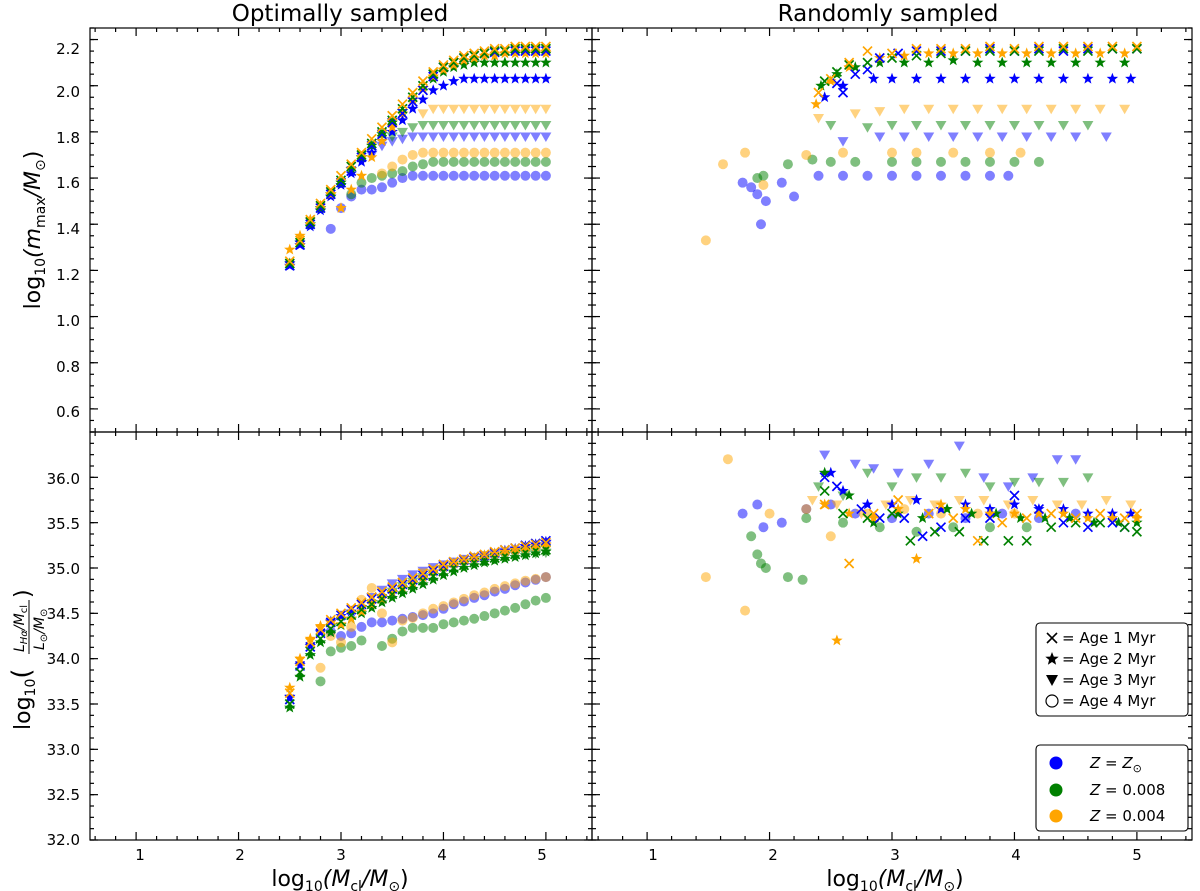 Image resolution: width=1200 pixels, height=891 pixels. What do you see at coordinates (1127, 816) in the screenshot?
I see `legend-z-004: Z = 0.004` at bounding box center [1127, 816].